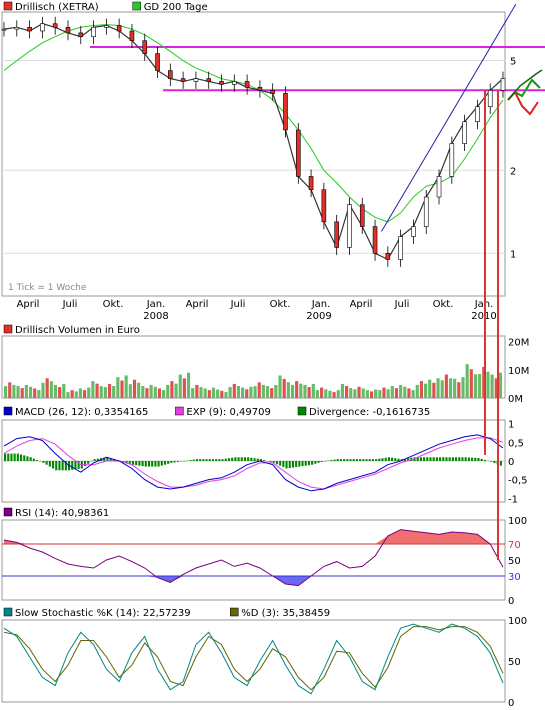  I want to click on price-y-tick-label: 1, so click(513, 254).